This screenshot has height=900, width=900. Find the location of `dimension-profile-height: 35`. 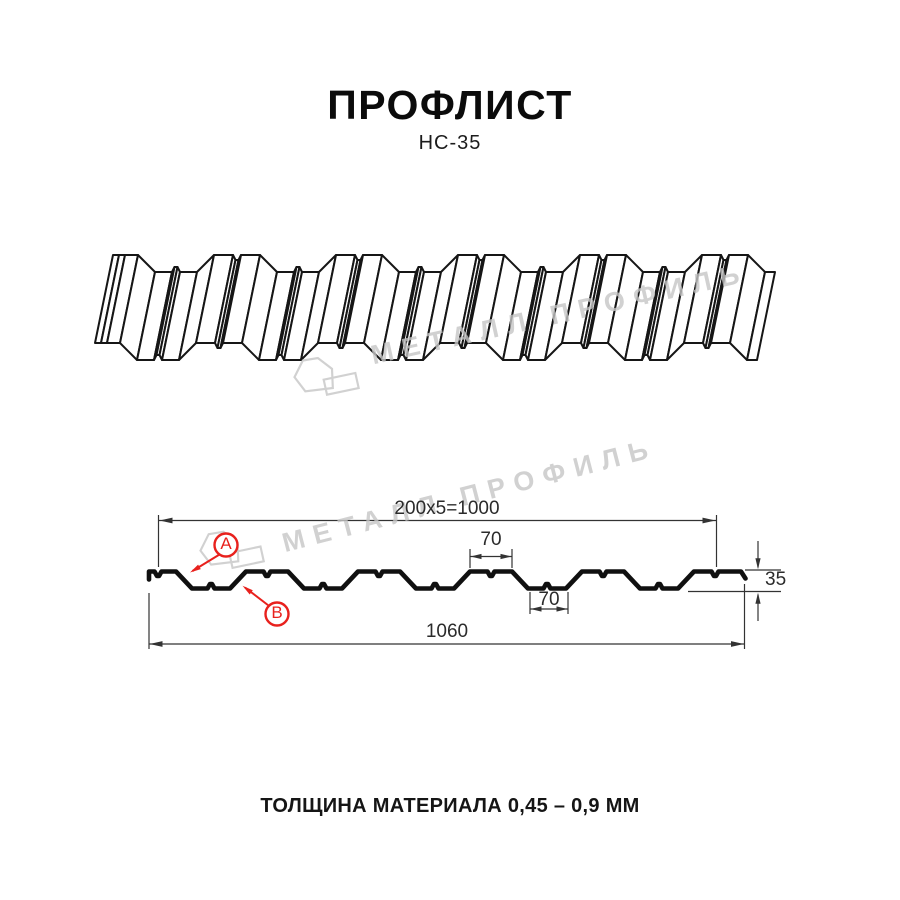

dimension-profile-height: 35 is located at coordinates (776, 579).